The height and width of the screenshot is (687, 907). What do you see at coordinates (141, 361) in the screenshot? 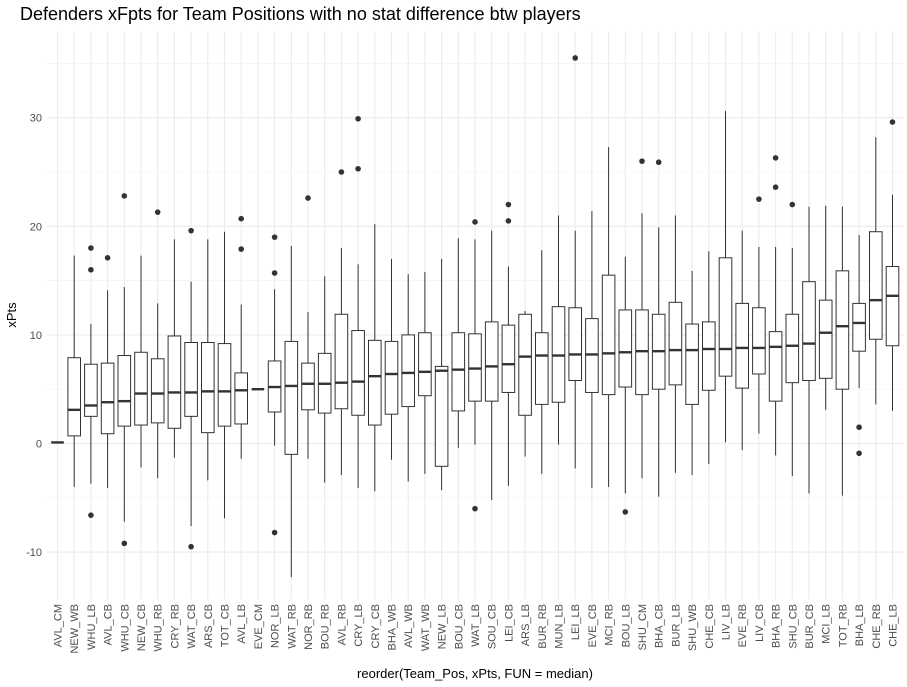
I see `box-new-cb` at bounding box center [141, 361].